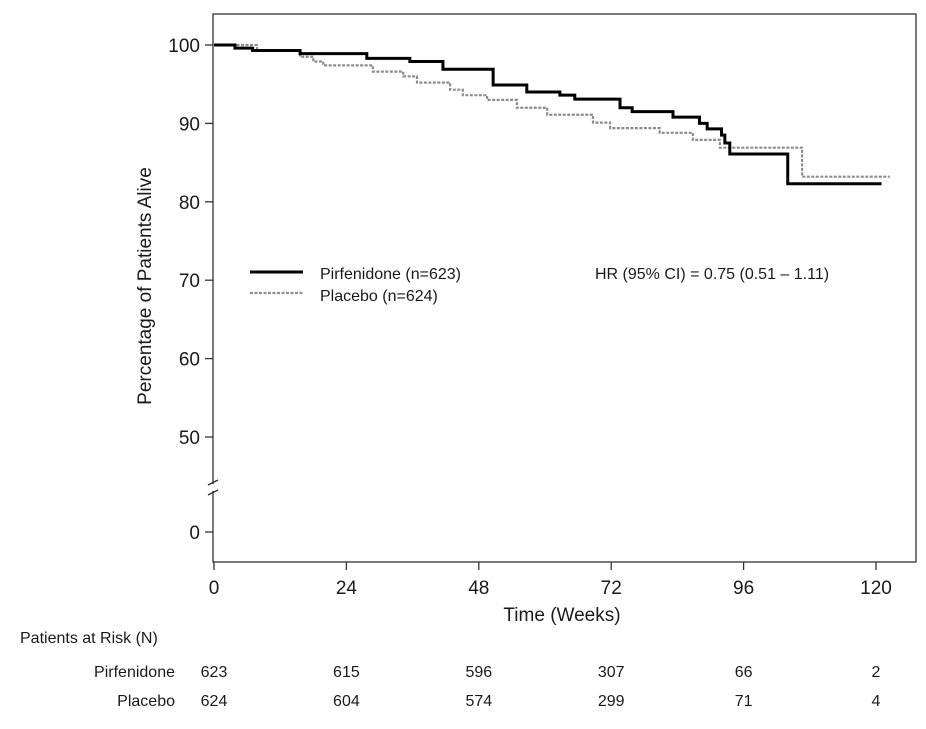 This screenshot has height=729, width=926. I want to click on y-tick-label: 80, so click(189, 203).